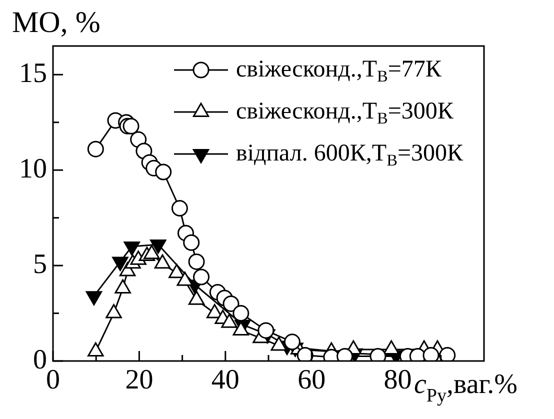  What do you see at coordinates (33, 73) in the screenshot?
I see `y-tick-label: 15` at bounding box center [33, 73].